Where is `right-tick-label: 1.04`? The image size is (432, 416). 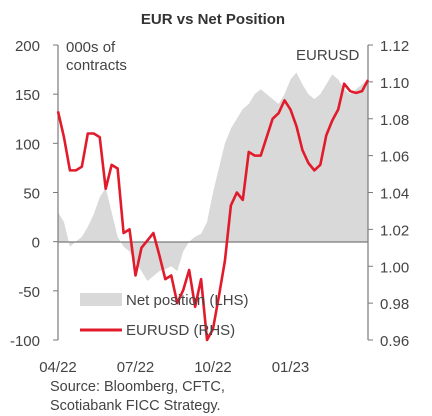
right-tick-label: 1.04 is located at coordinates (394, 194).